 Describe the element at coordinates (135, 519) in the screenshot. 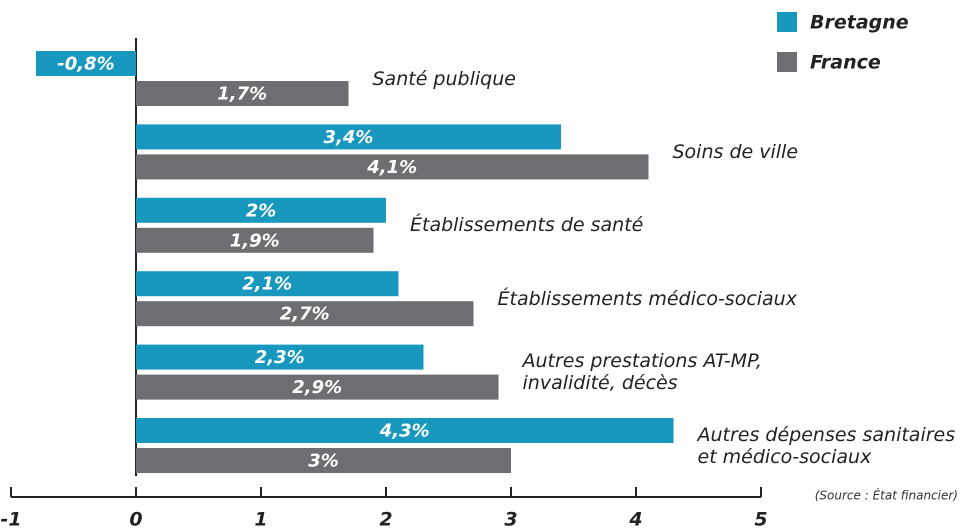

I see `x-tick-label: 0` at that location.